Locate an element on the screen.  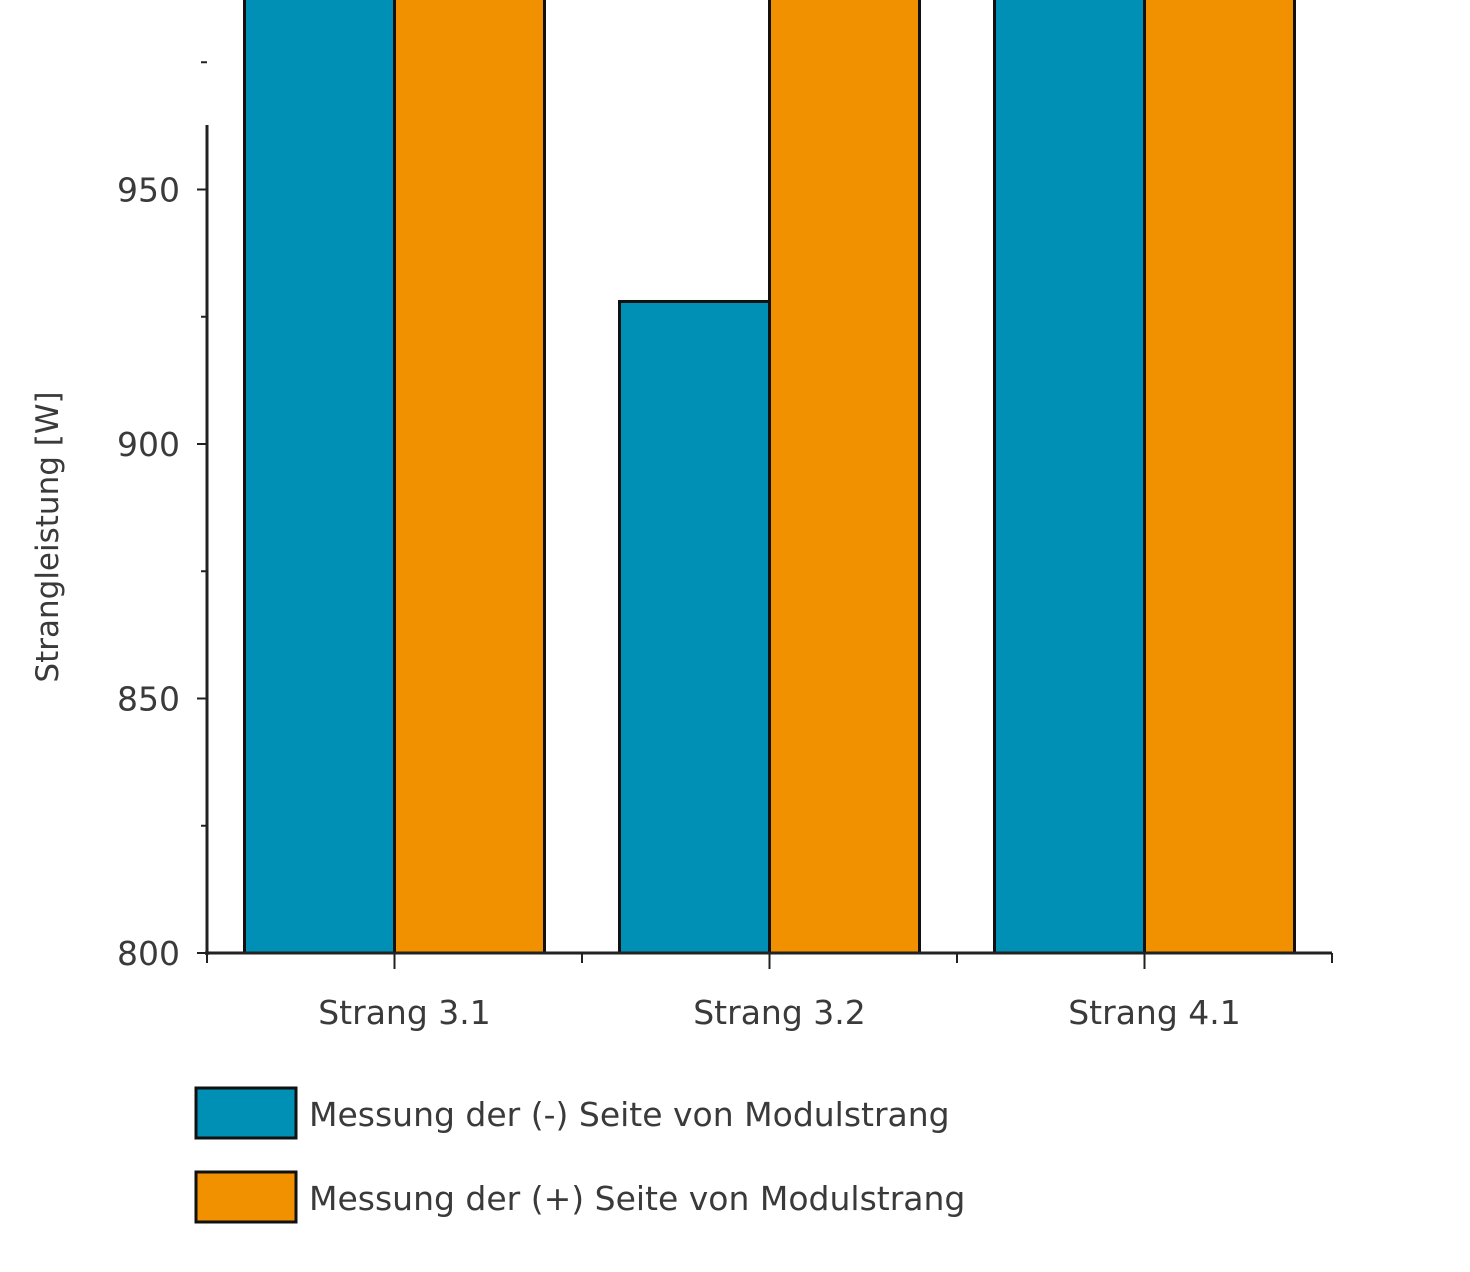
legend-swatch-plus is located at coordinates (246, 1197).